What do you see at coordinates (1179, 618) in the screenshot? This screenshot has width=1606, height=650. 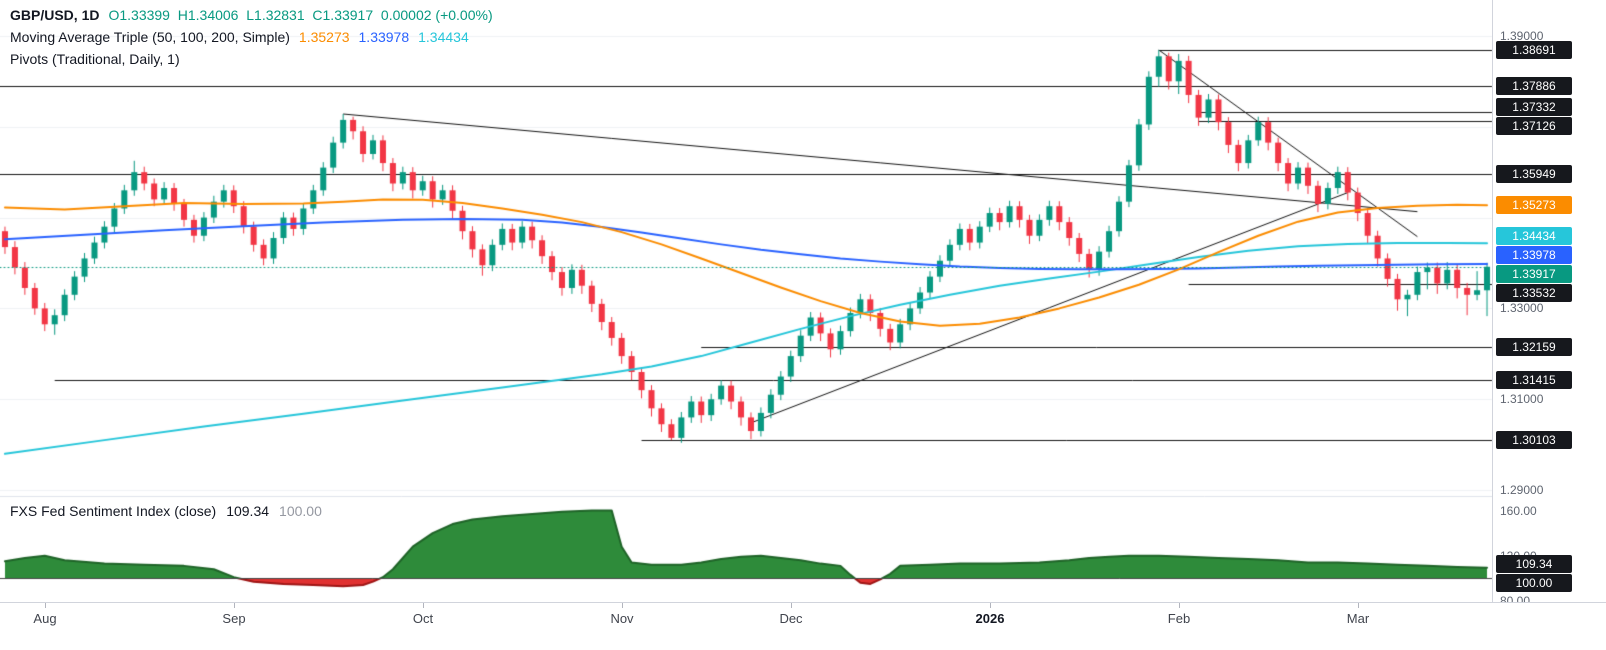 I see `time-axis-label: Feb` at bounding box center [1179, 618].